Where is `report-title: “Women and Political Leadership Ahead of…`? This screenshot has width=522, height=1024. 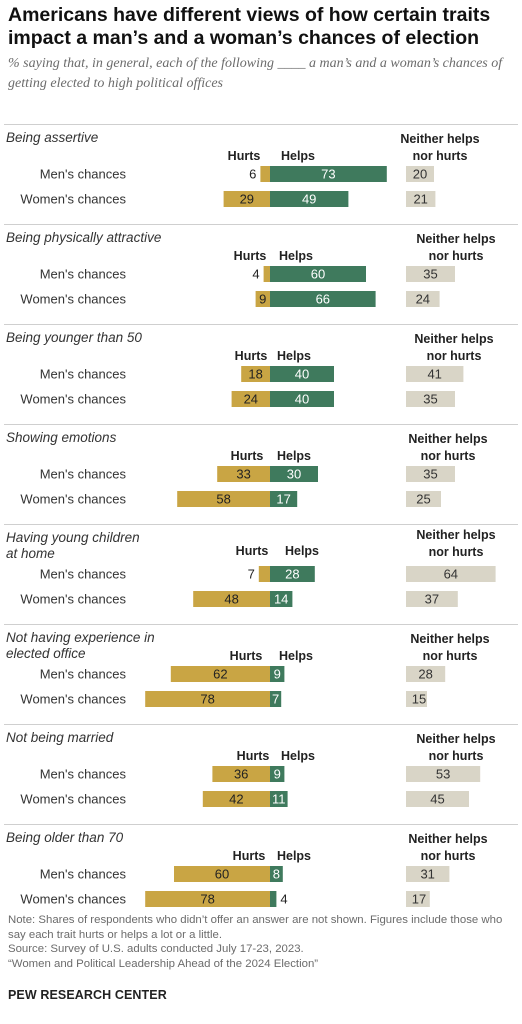
report-title: “Women and Political Leadership Ahead of… is located at coordinates (163, 963).